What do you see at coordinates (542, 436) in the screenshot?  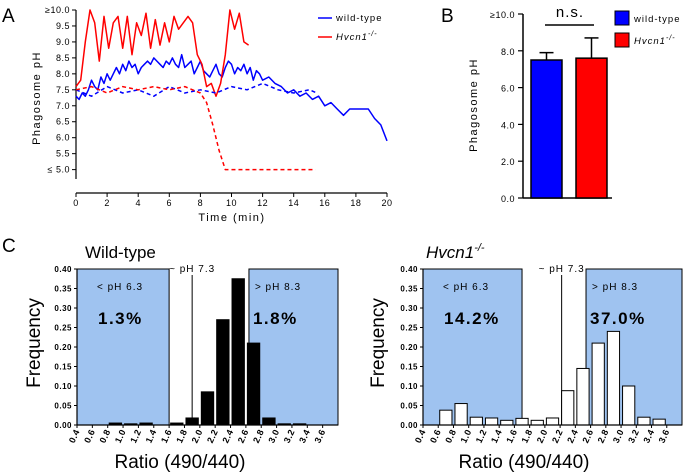 I see `hist-right-x-tick-label: 2.0` at bounding box center [542, 436].